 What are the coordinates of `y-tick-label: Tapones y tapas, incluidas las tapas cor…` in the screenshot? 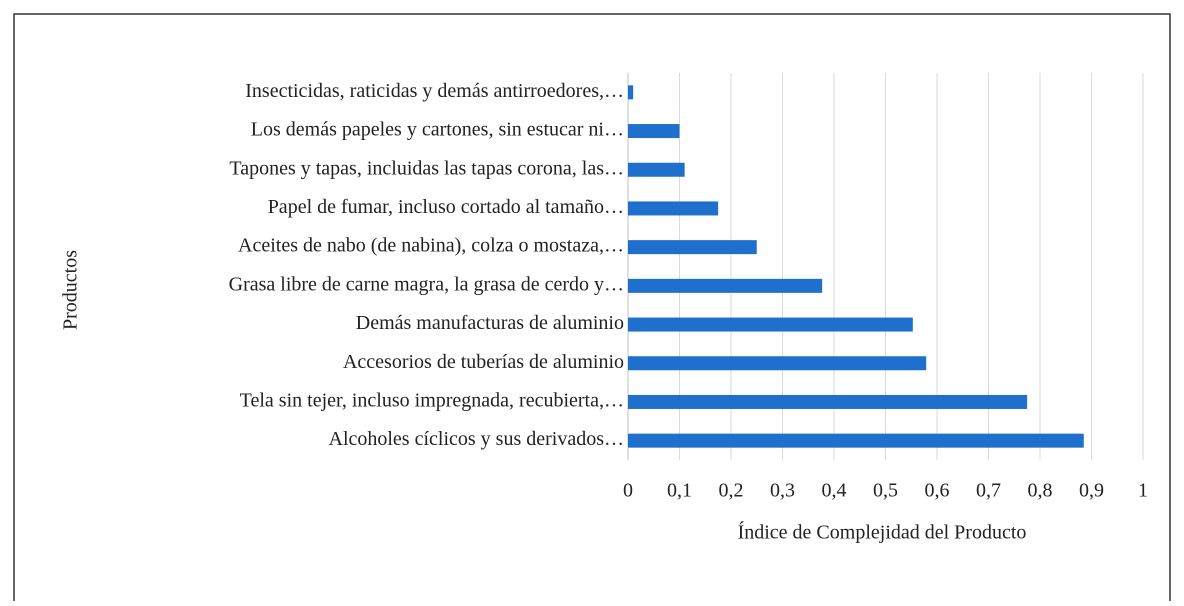 It's located at (426, 168).